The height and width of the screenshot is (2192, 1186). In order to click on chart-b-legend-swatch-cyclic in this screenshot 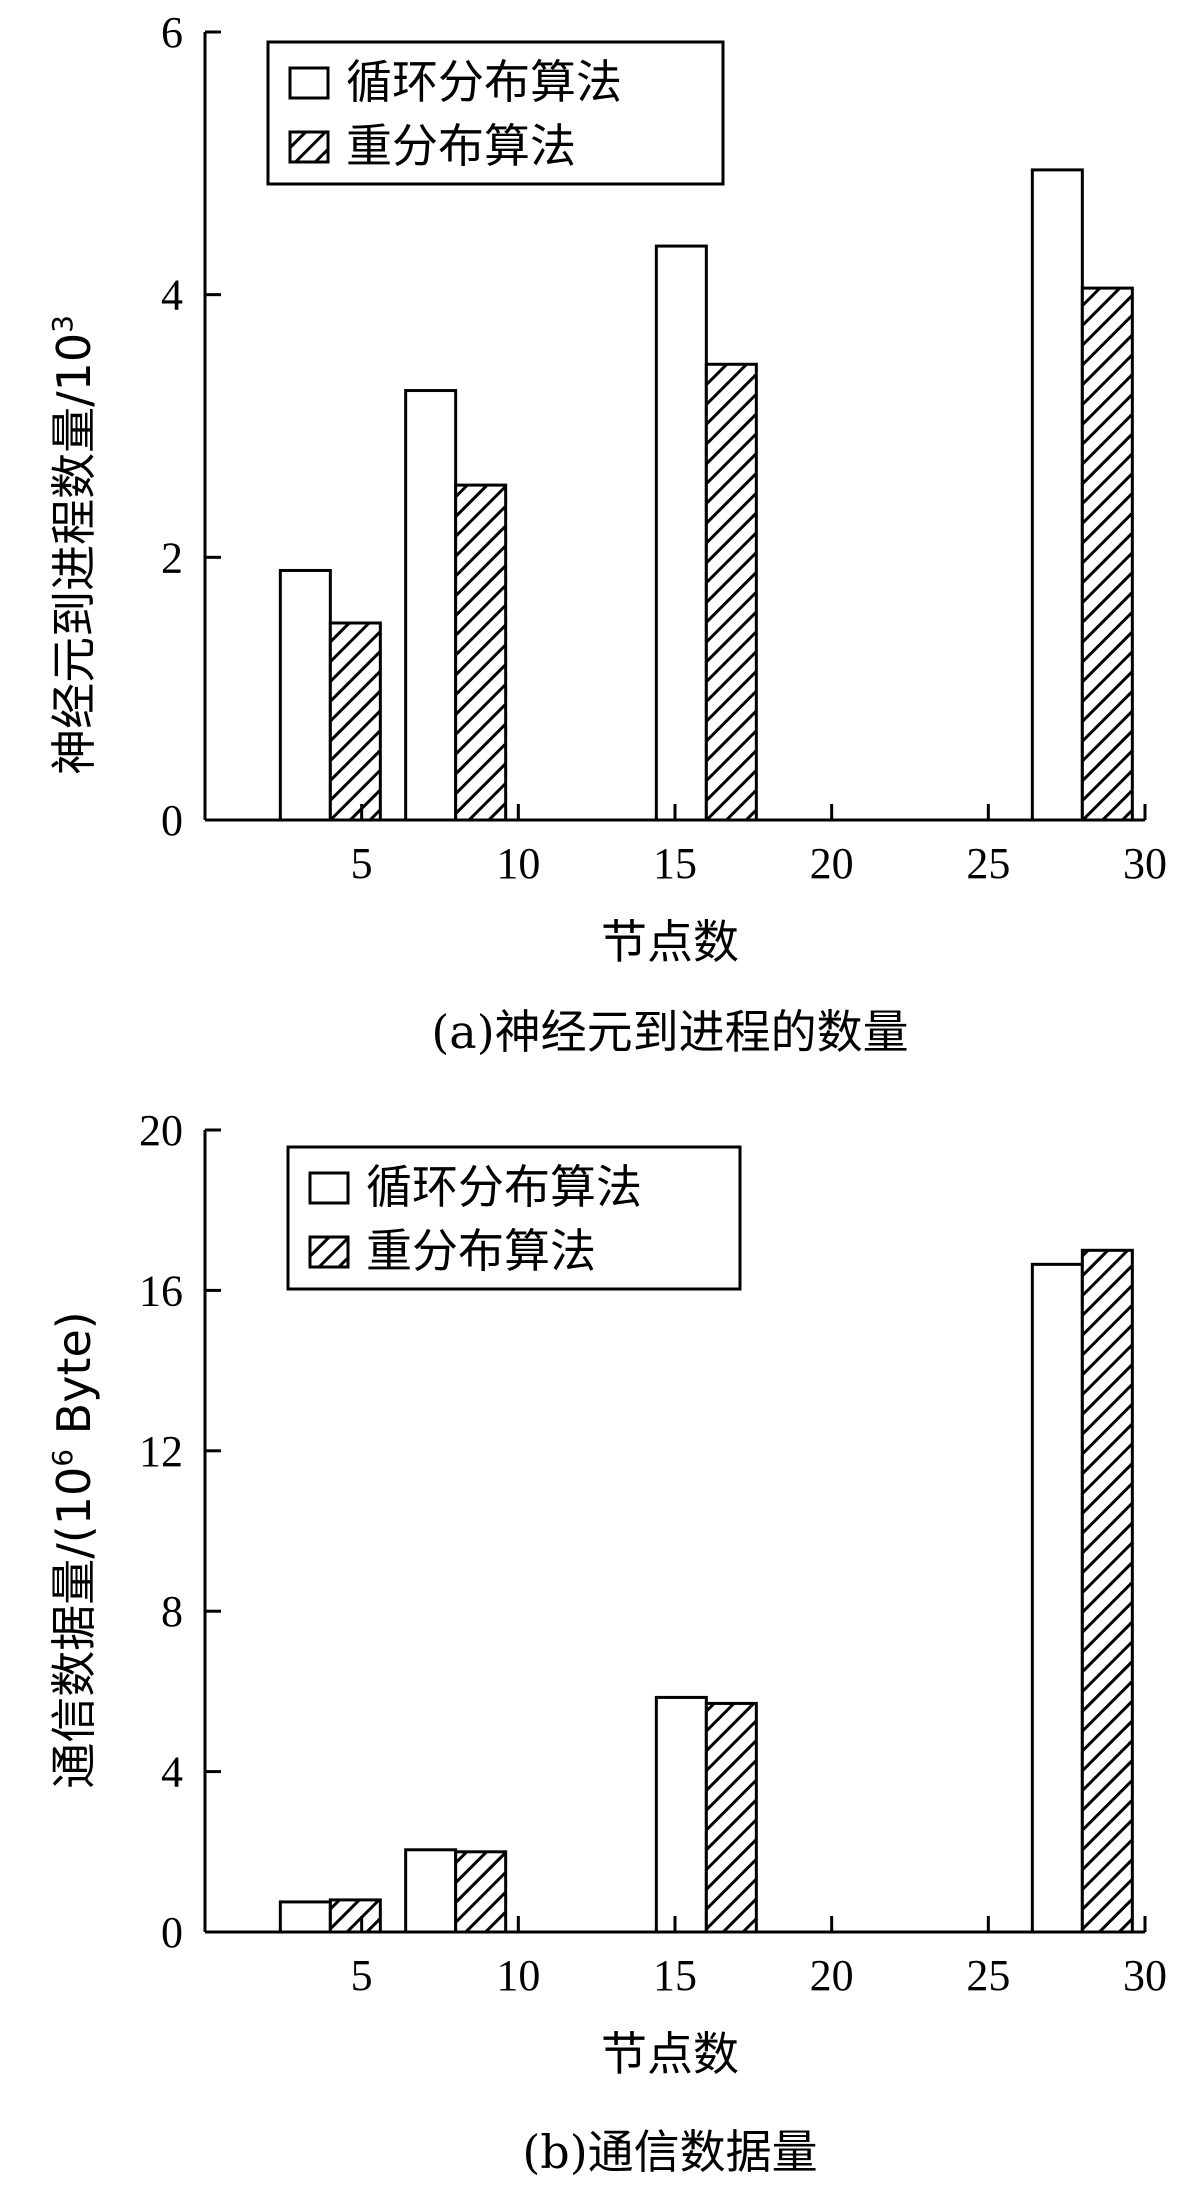, I will do `click(329, 1188)`.